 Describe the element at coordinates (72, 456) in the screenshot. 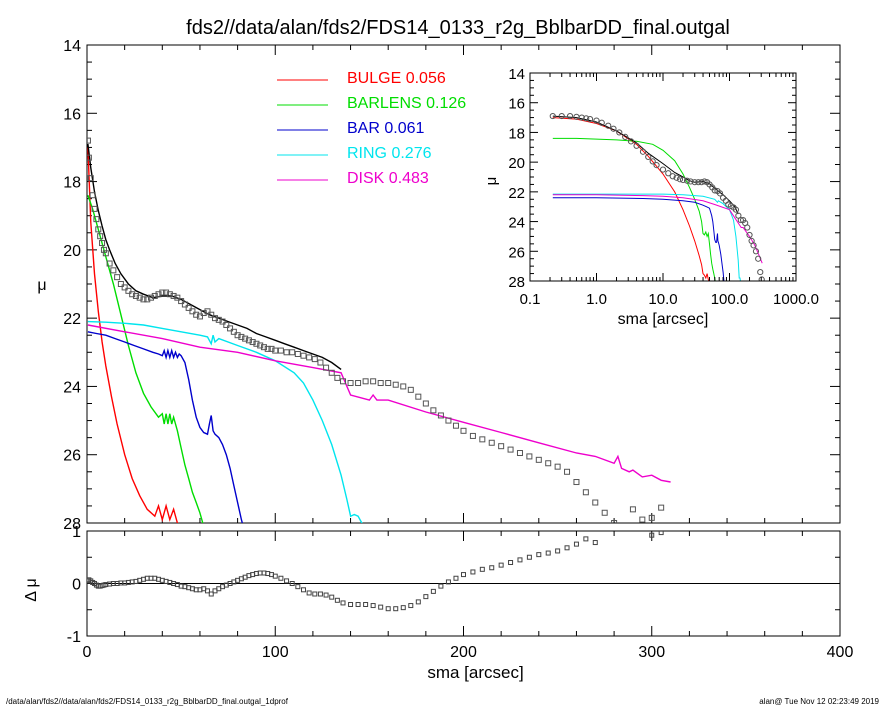

I see `y-tick-label: 26` at that location.